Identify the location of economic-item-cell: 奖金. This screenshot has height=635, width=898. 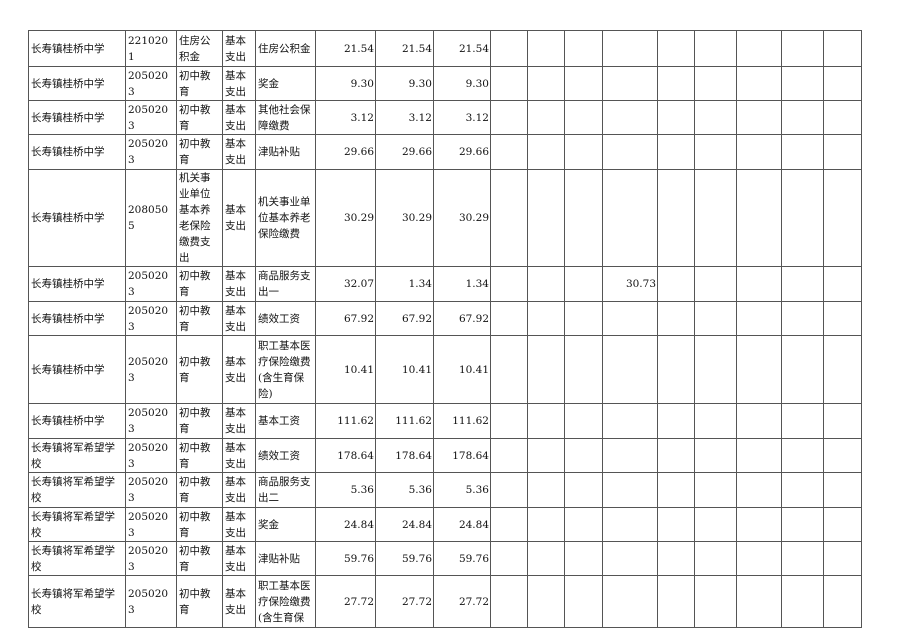
(285, 524).